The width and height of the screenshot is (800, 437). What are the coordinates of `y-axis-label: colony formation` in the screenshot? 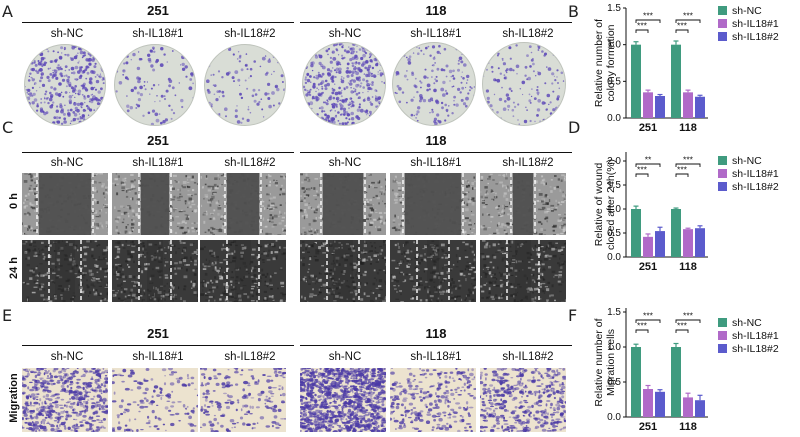 It's located at (611, 62).